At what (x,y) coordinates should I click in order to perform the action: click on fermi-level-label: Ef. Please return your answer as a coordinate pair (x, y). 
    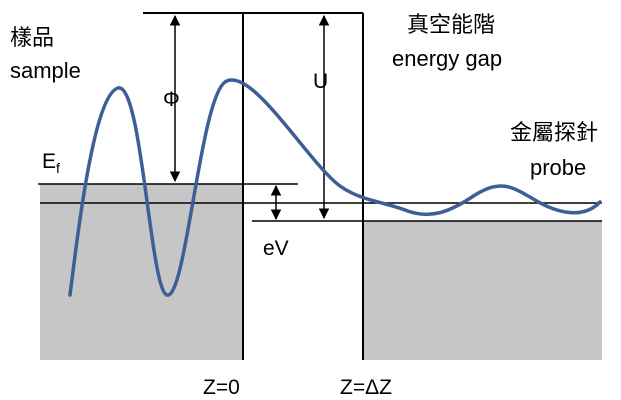
    Looking at the image, I should click on (51, 163).